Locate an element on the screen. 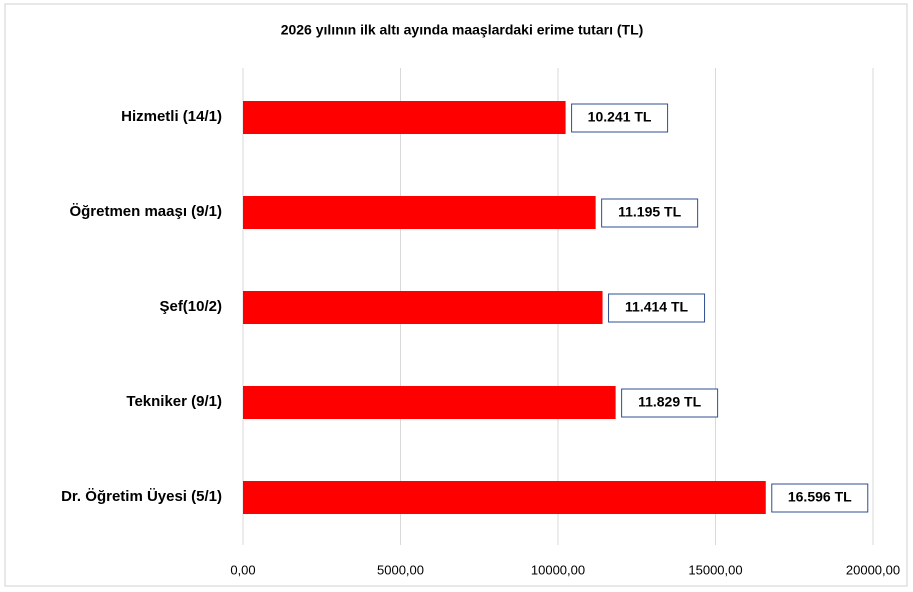 This screenshot has width=913, height=592. value-label: 16.596 TL is located at coordinates (820, 497).